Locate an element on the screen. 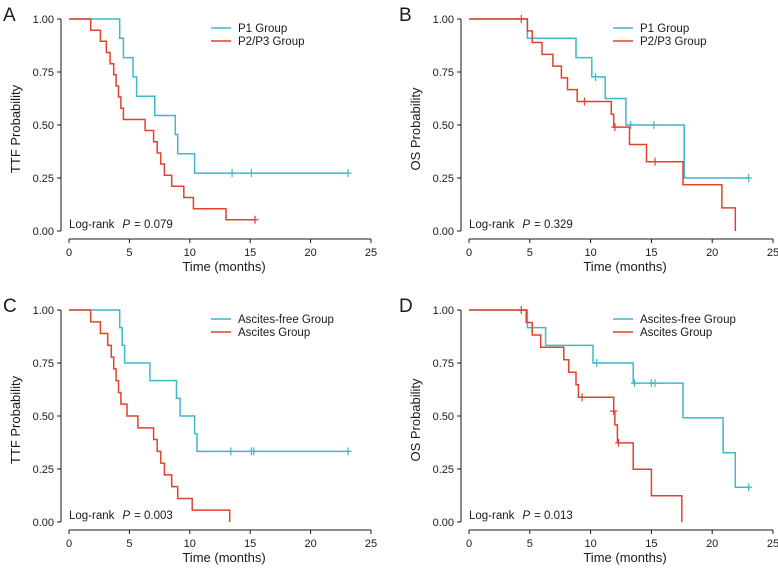 The width and height of the screenshot is (778, 568). logrank-annotation: Log-rank P = 0.003 is located at coordinates (121, 516).